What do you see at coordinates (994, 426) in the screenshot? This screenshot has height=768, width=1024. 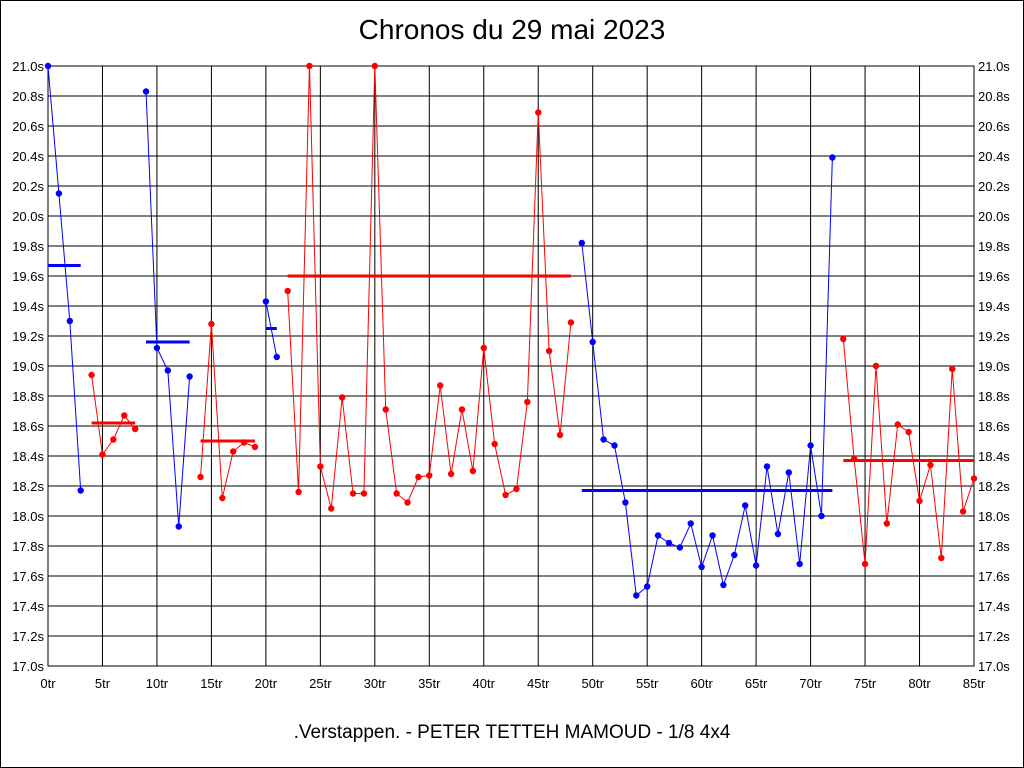 I see `y-tick-label-right: 18.6s` at bounding box center [994, 426].